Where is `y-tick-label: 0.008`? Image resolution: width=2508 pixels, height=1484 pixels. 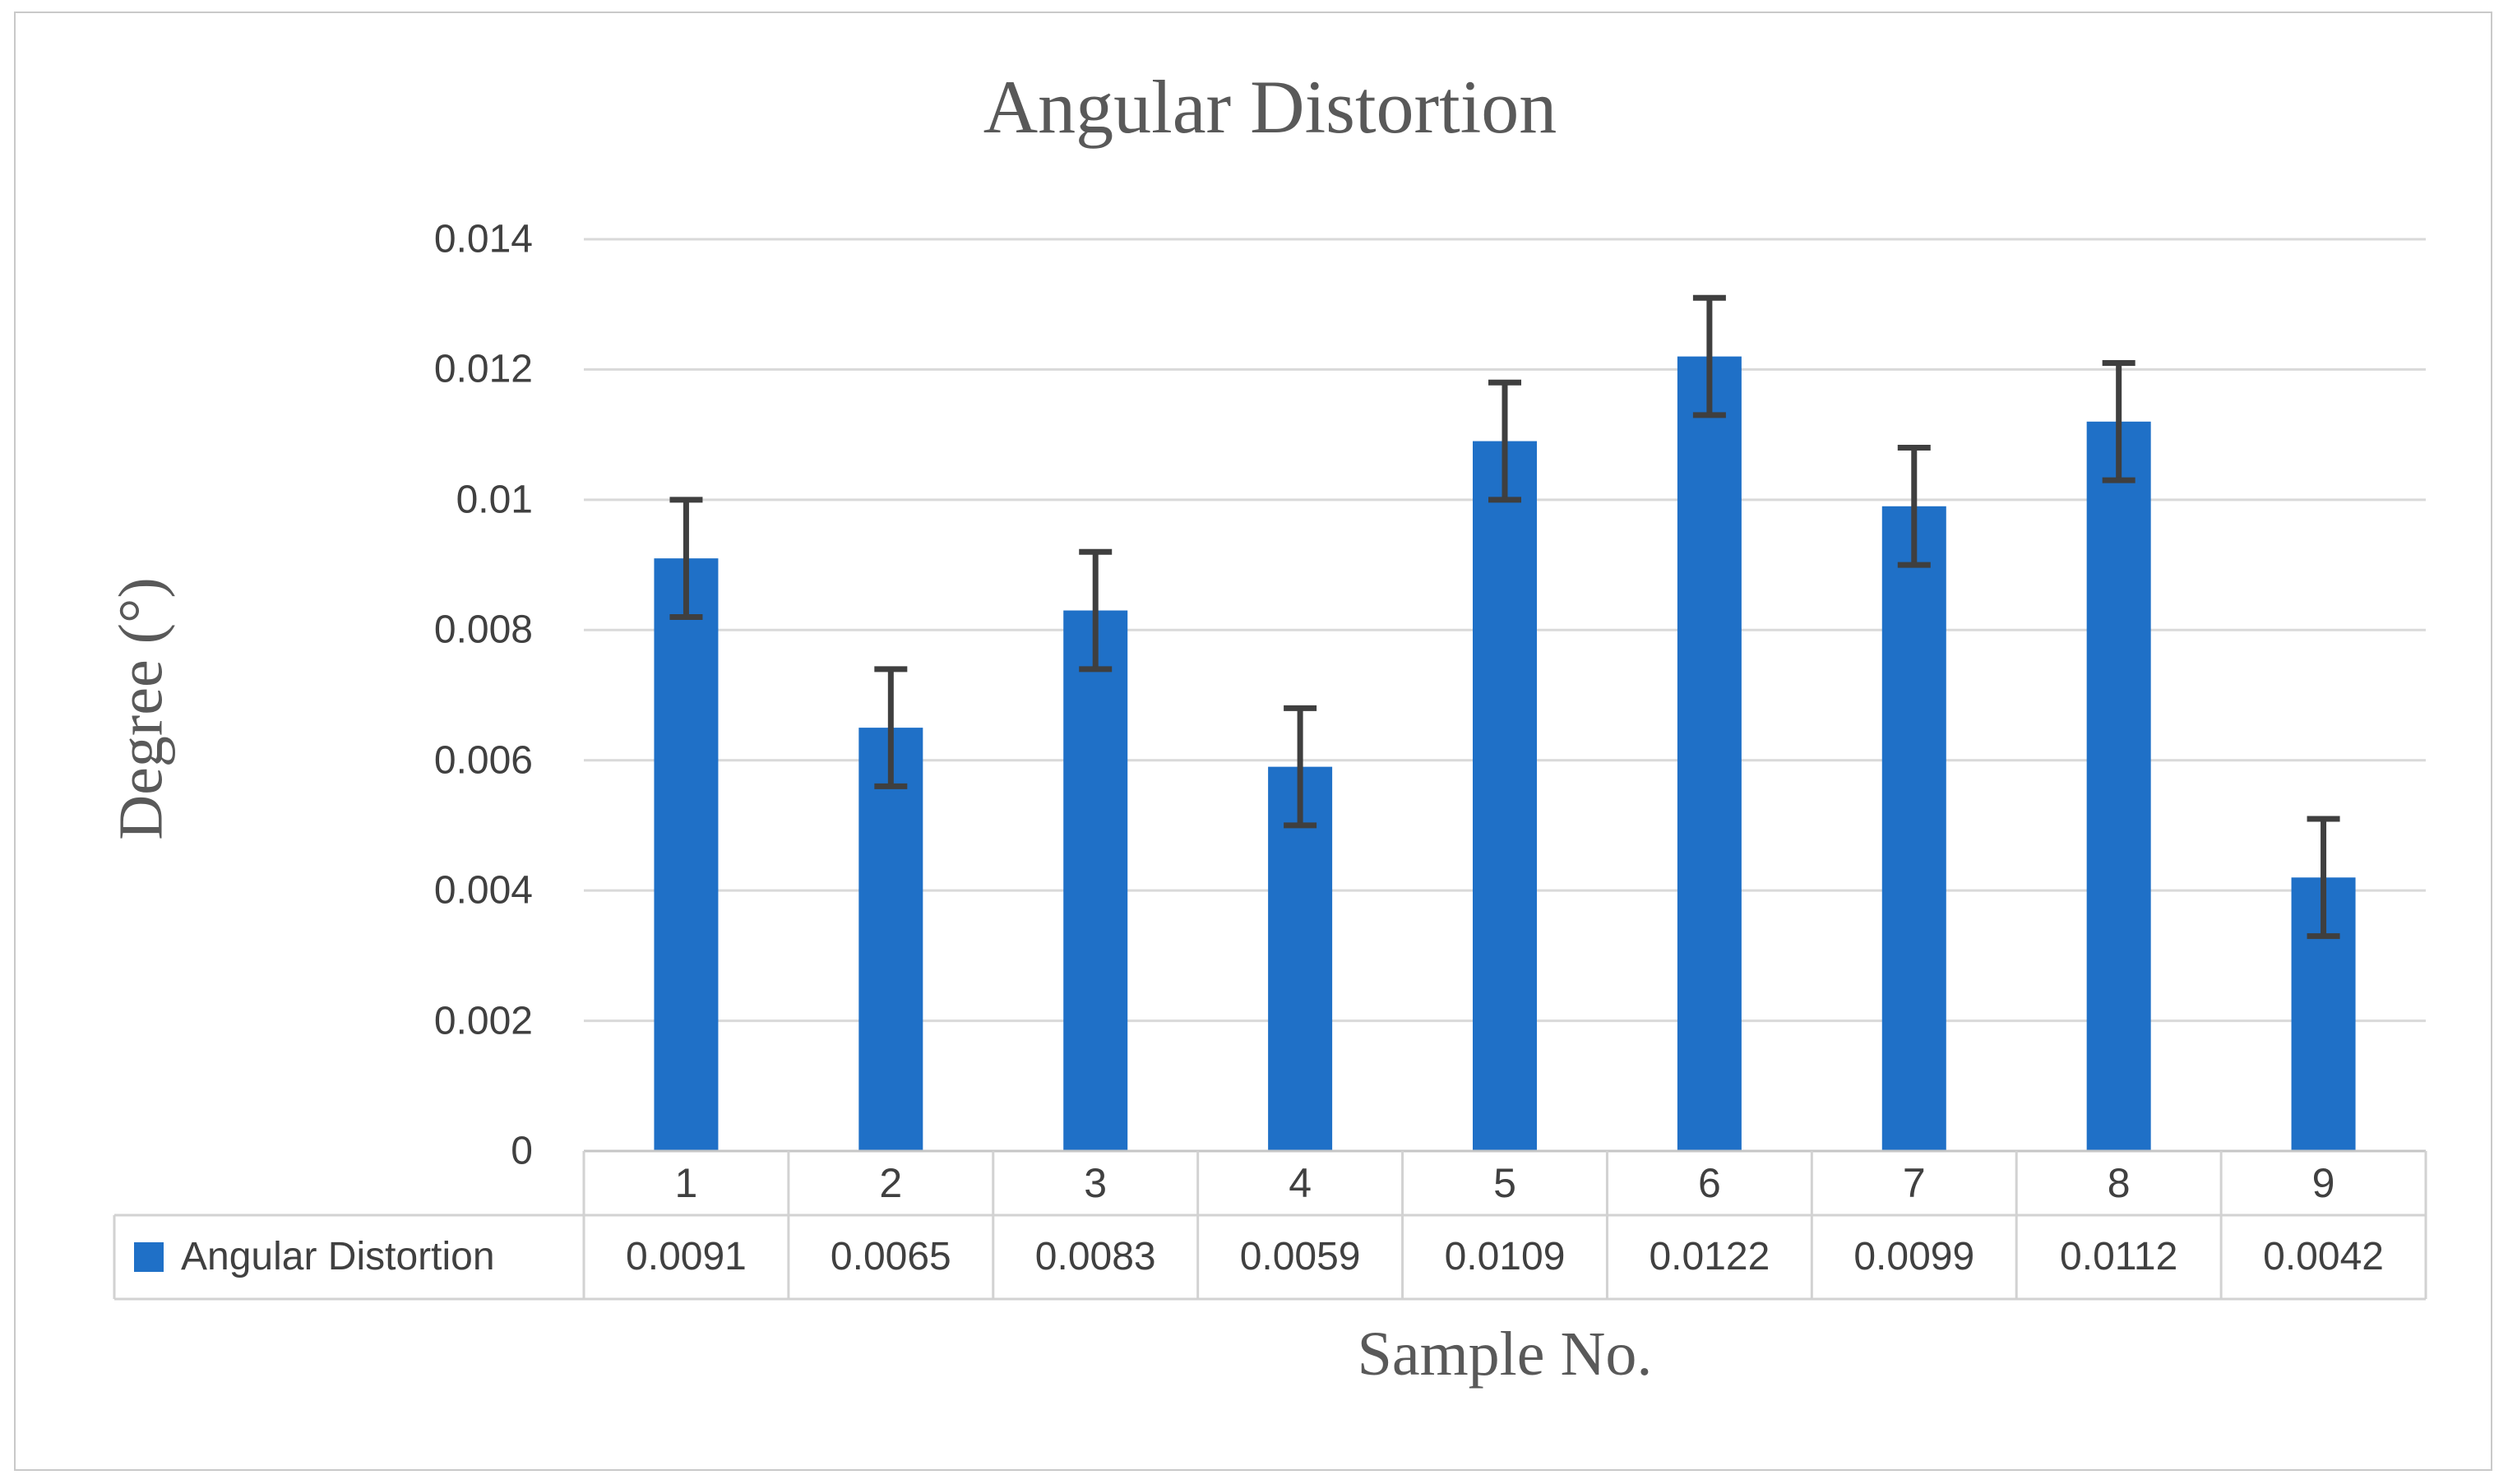 y-tick-label: 0.008 is located at coordinates (483, 630).